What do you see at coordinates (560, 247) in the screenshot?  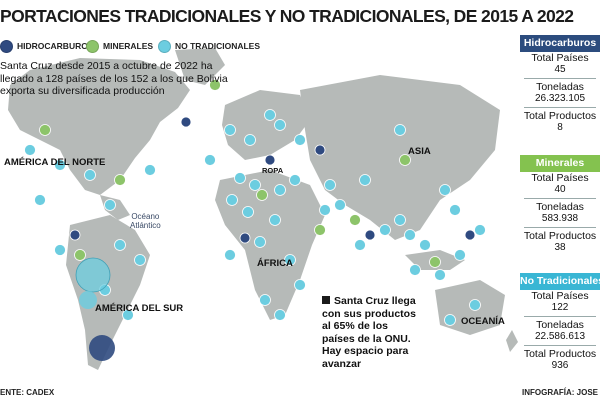 I see `panel-value-total-productos: 38` at bounding box center [560, 247].